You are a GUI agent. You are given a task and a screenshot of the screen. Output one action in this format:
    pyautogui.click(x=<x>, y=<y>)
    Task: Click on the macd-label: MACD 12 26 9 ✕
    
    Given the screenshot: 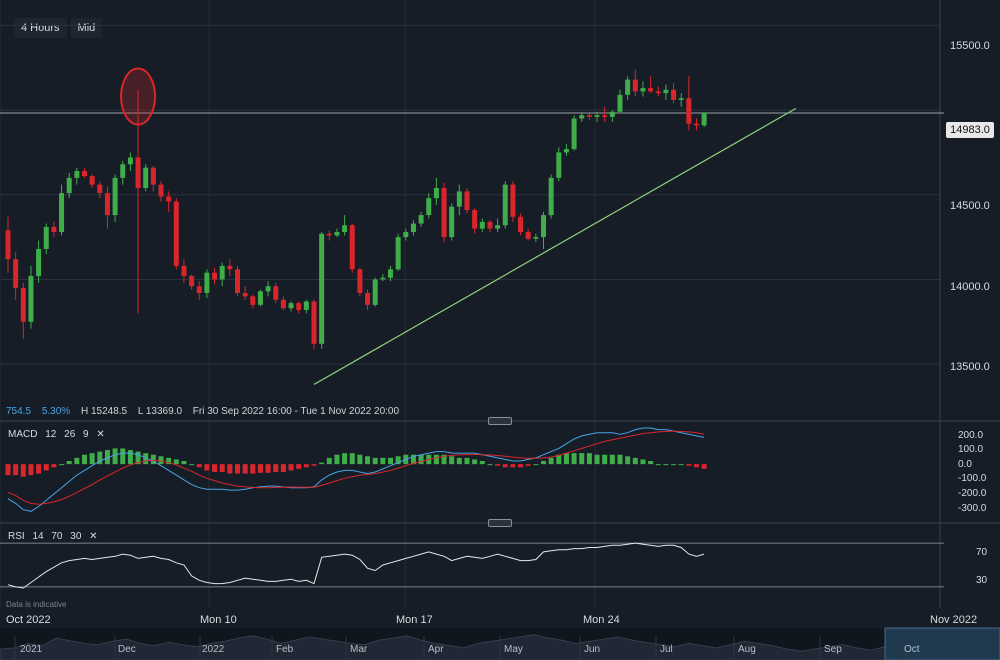 What is the action you would take?
    pyautogui.click(x=59, y=434)
    